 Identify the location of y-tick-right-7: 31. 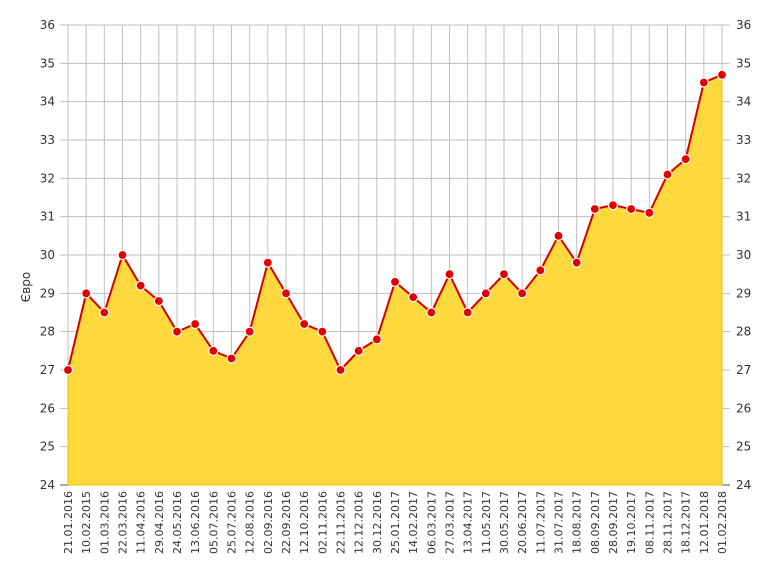
(743, 217).